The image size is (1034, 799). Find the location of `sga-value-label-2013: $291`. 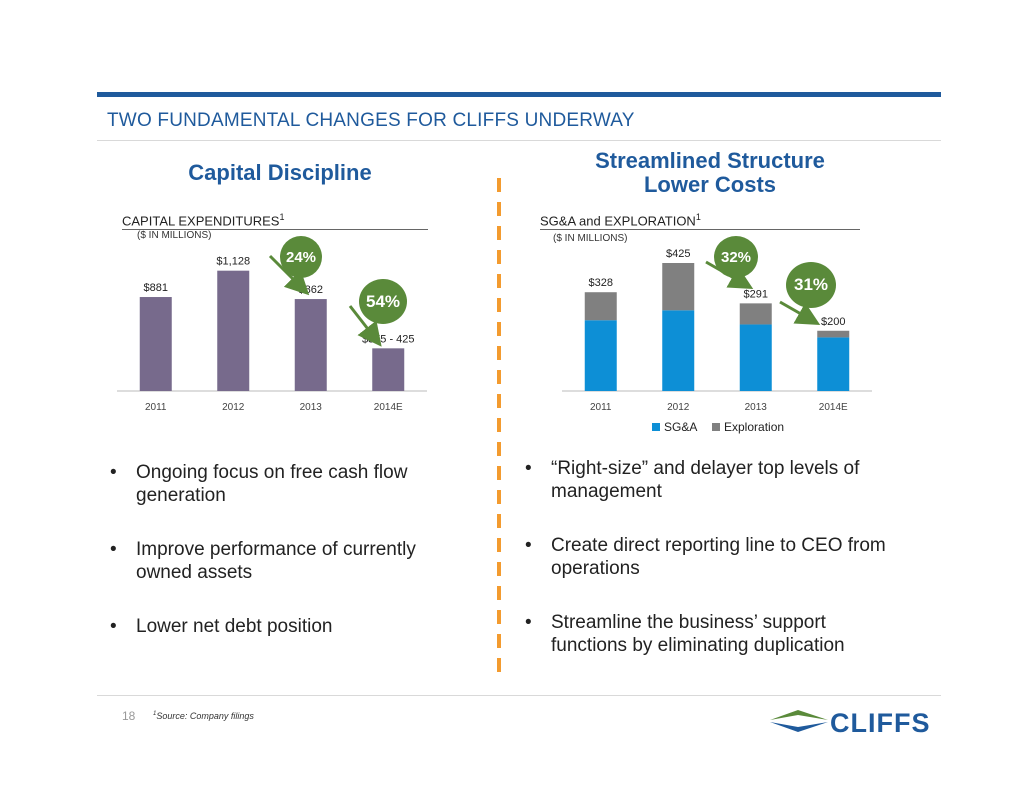

sga-value-label-2013: $291 is located at coordinates (756, 294).